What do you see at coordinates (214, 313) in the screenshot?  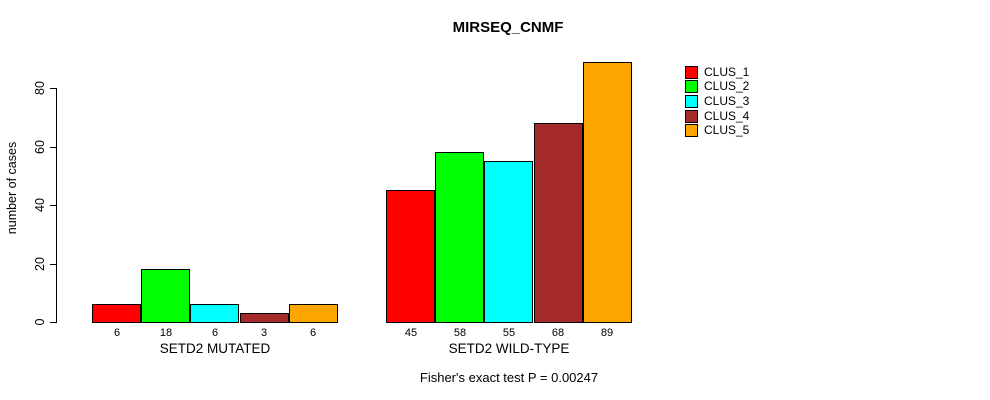 I see `bar-CLUS_3-group1` at bounding box center [214, 313].